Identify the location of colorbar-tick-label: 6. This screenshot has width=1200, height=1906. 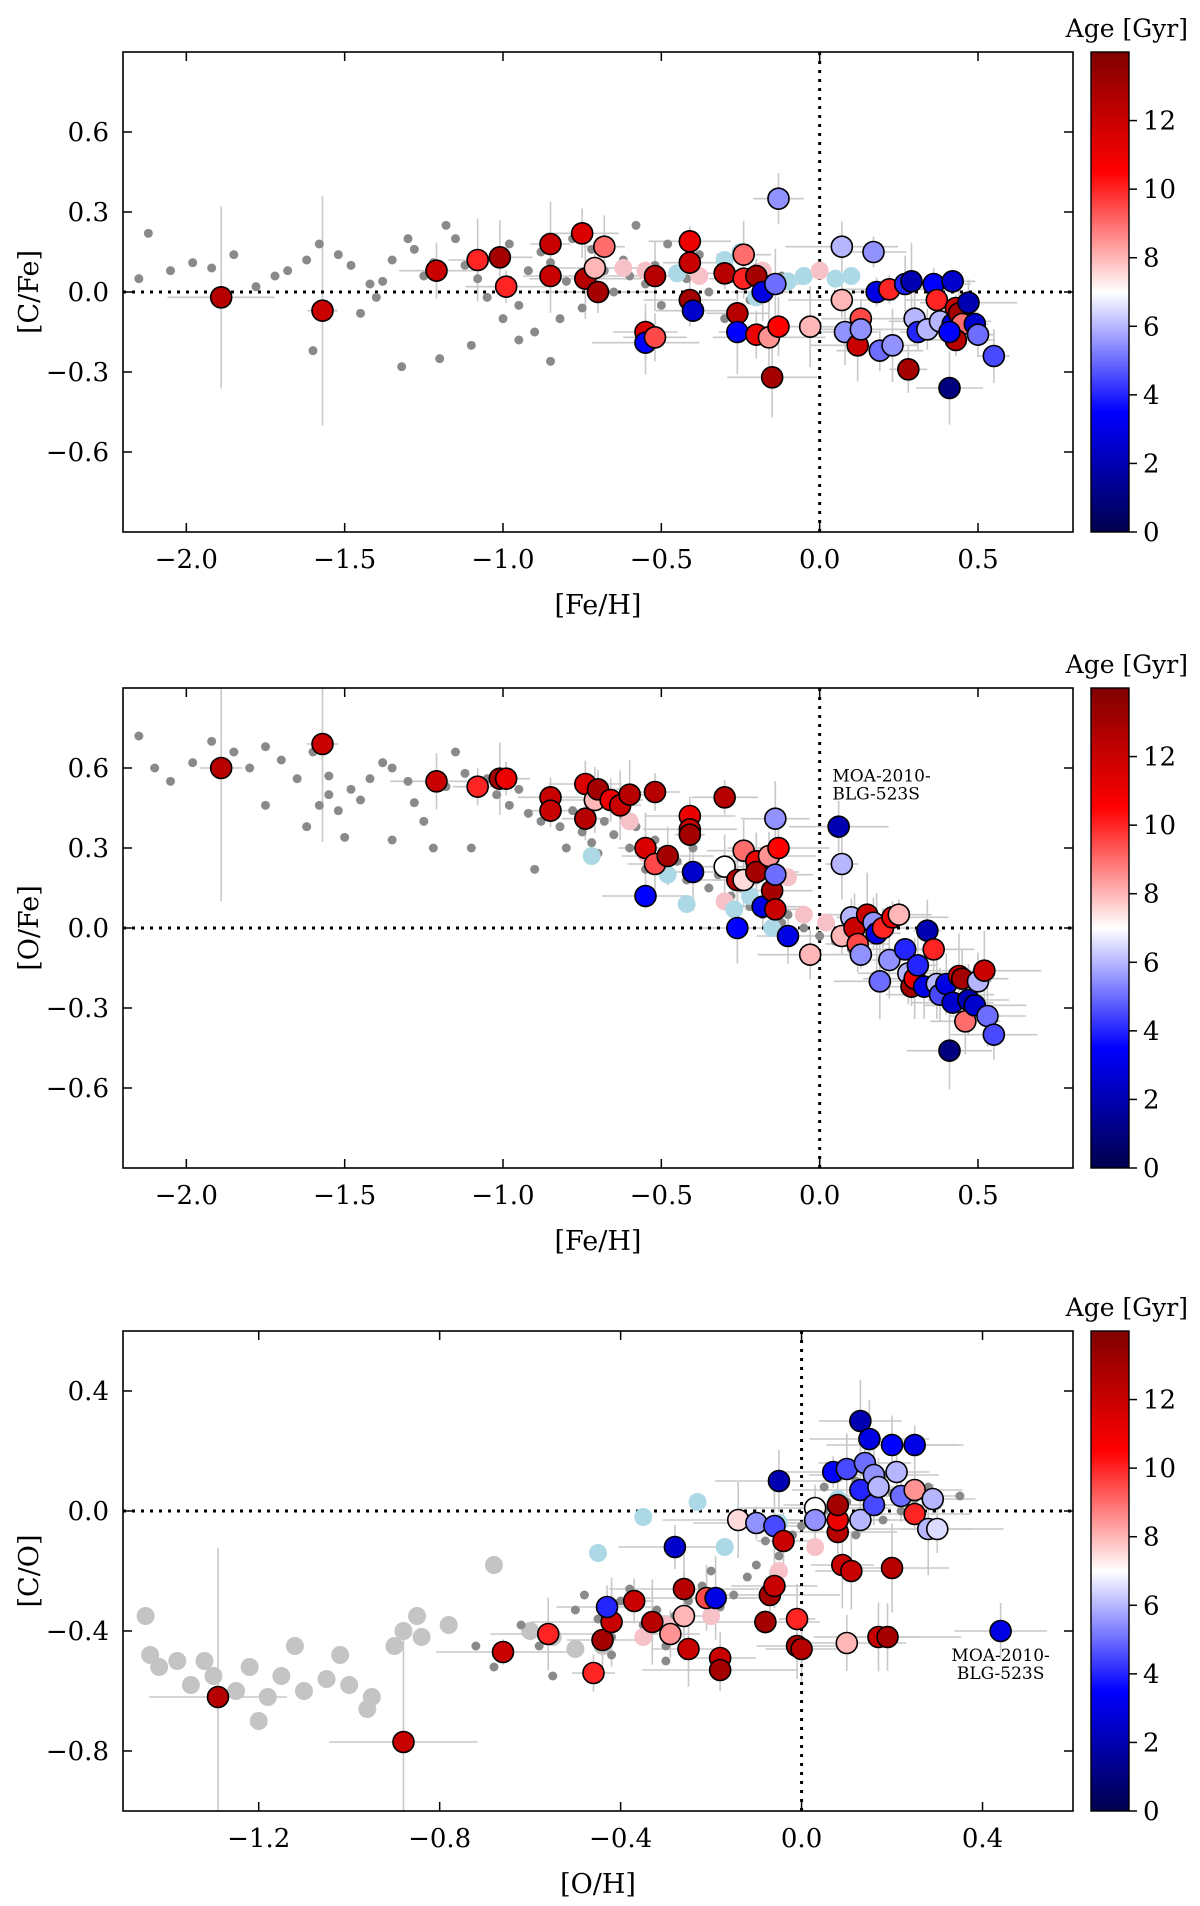
(1151, 963).